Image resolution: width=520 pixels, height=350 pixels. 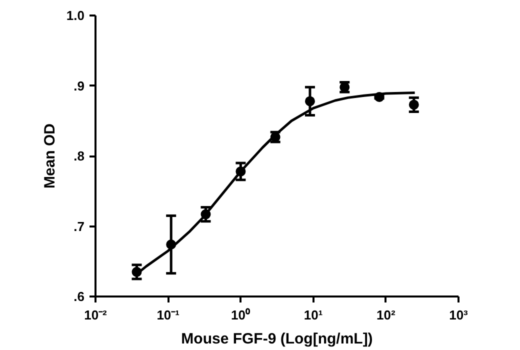 I want to click on y-tick-label: .8, so click(x=79, y=156).